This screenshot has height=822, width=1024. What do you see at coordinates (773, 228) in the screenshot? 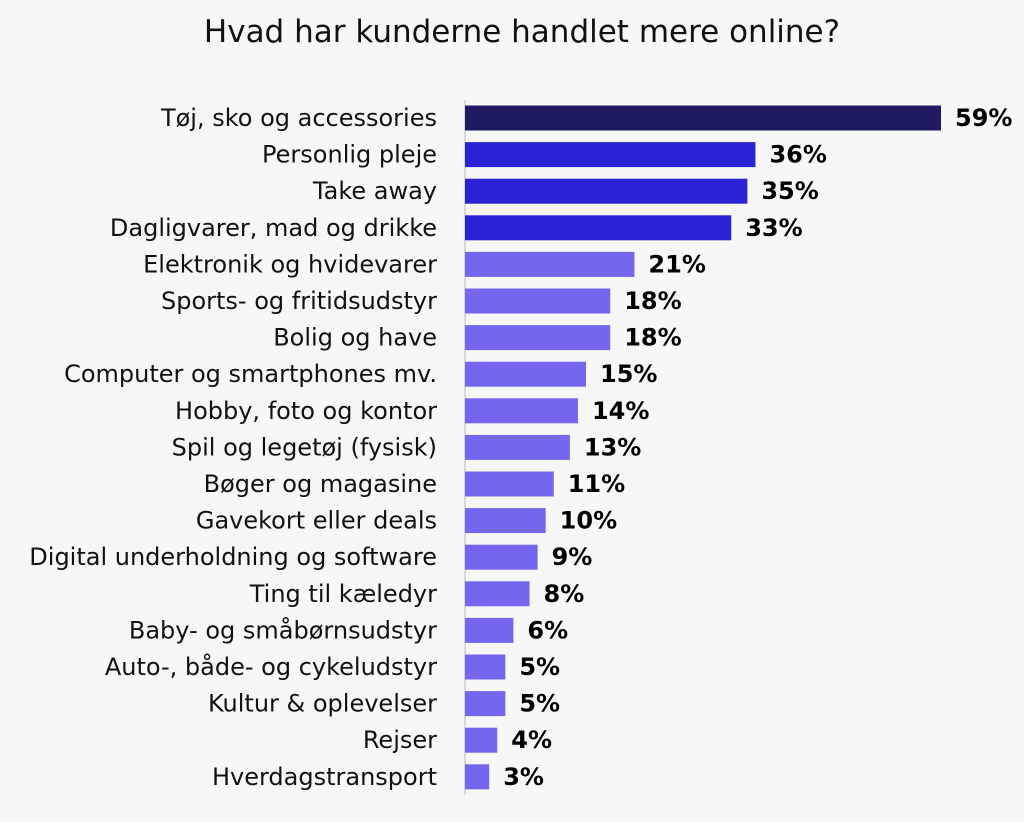
I see `value-label: 33%` at bounding box center [773, 228].